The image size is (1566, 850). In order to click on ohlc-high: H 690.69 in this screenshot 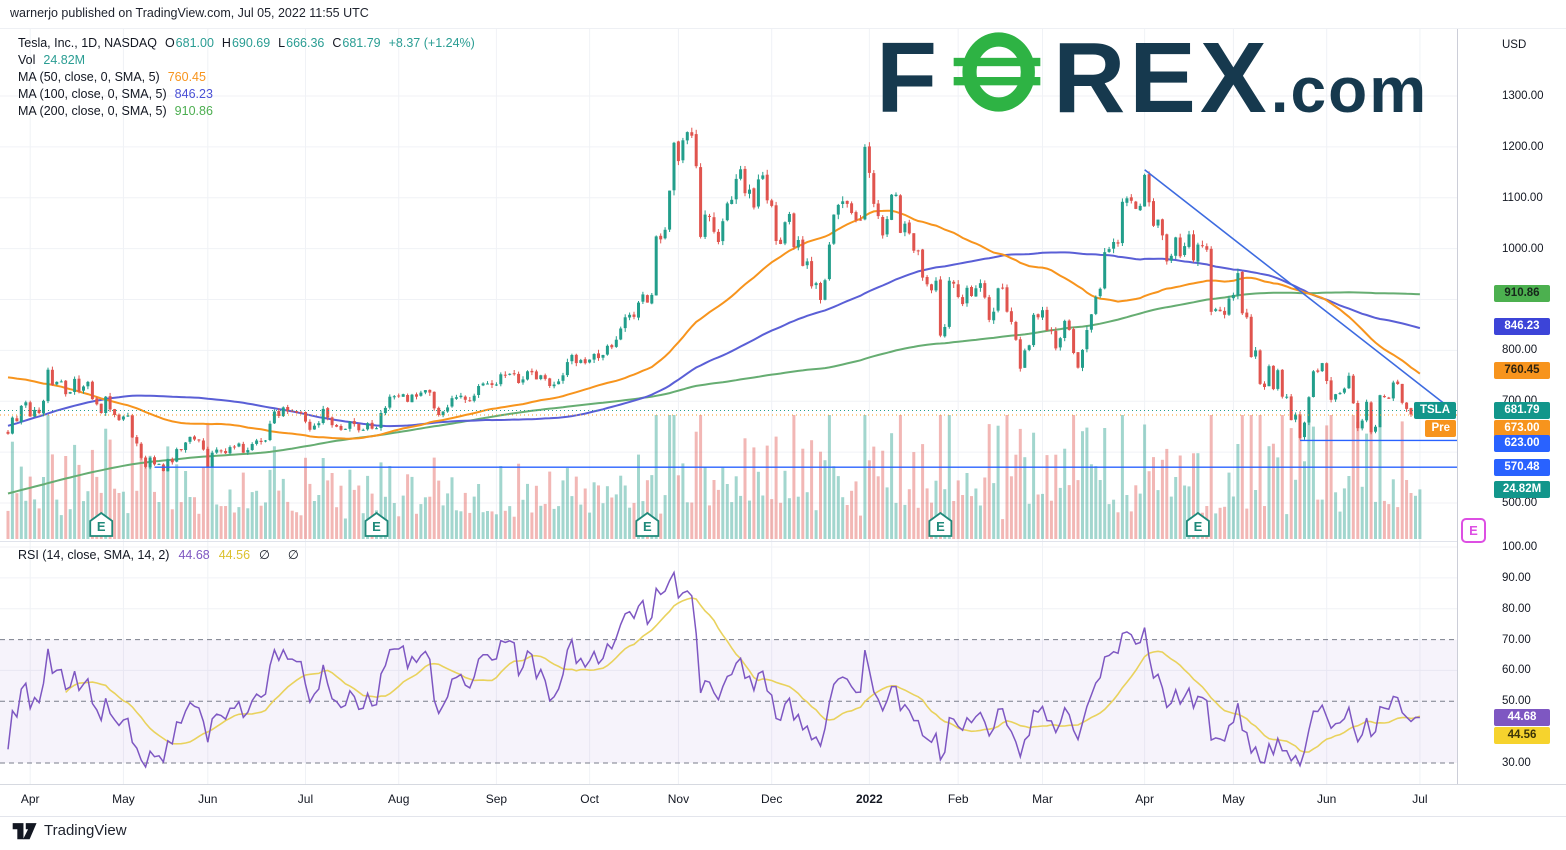, I will do `click(246, 43)`.